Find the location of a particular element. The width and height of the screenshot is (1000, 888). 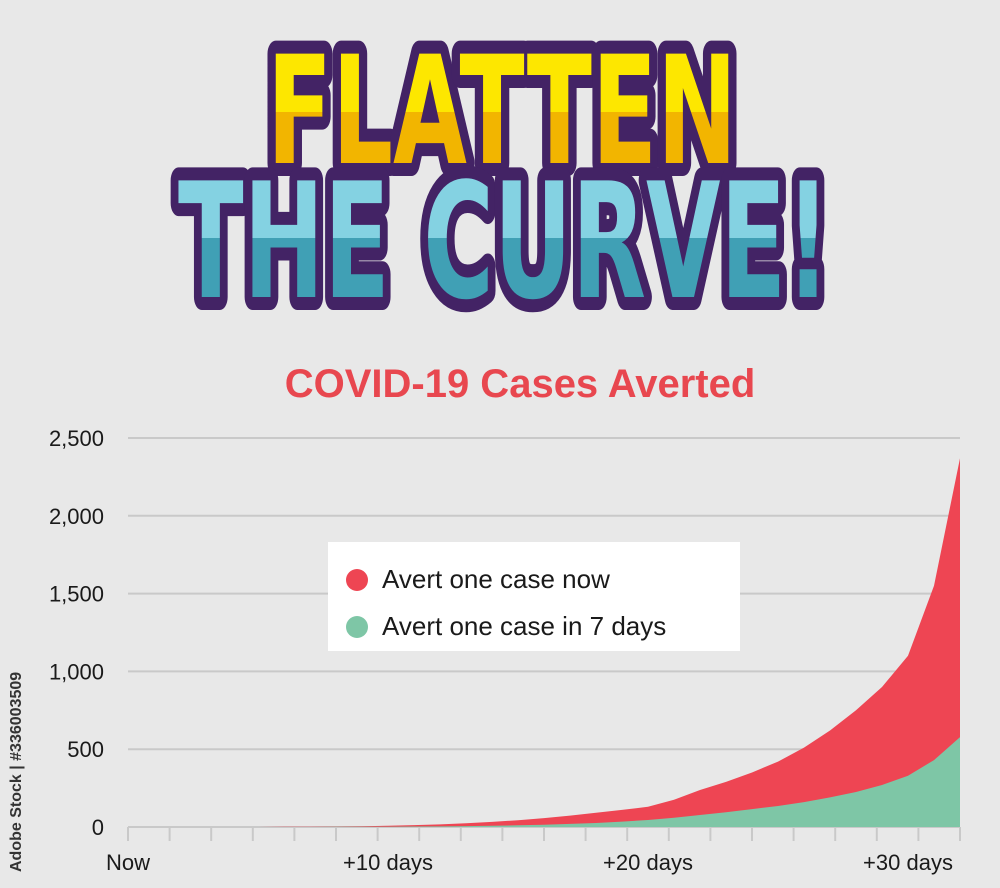

legend-item-7-days: Avert one case in 7 days is located at coordinates (543, 626).